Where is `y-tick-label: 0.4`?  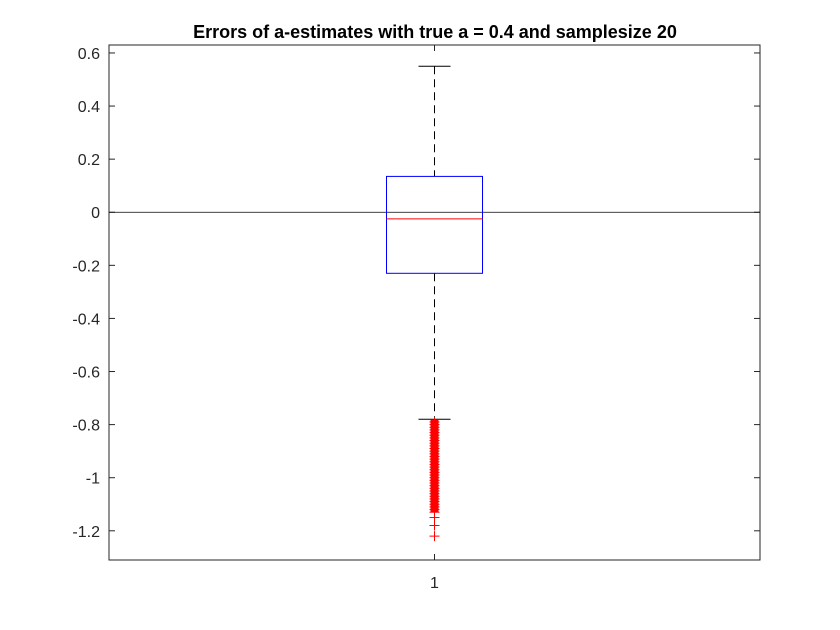 y-tick-label: 0.4 is located at coordinates (89, 107).